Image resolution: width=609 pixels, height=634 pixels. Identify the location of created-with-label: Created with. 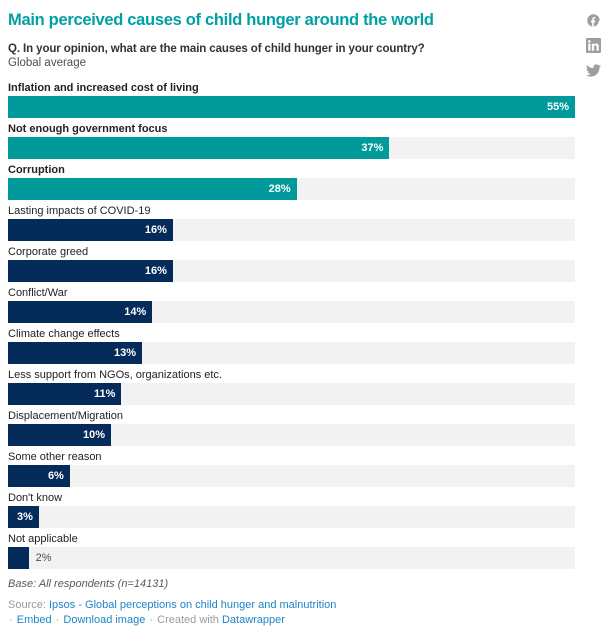
(188, 620).